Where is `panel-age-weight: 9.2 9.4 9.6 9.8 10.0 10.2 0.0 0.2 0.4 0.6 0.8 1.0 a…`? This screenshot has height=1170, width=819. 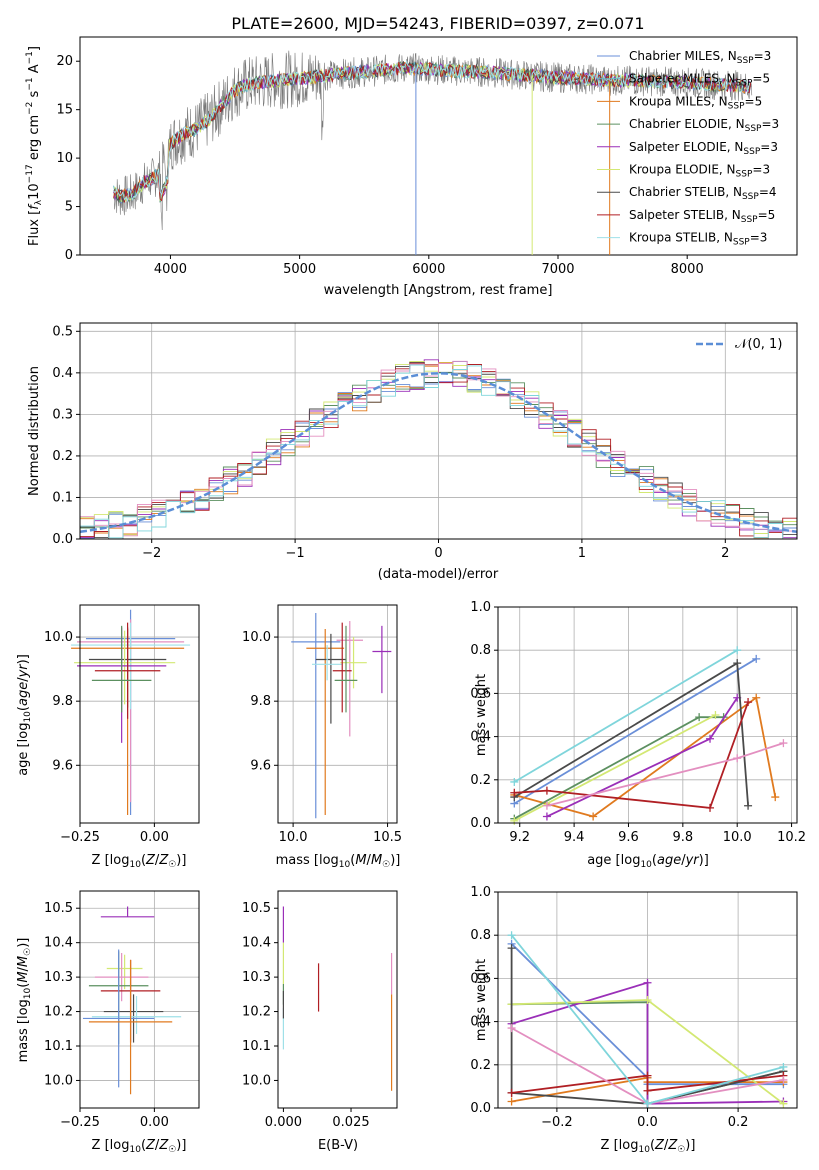 panel-age-weight: 9.2 9.4 9.6 9.8 10.0 10.2 0.0 0.2 0.4 0.6 0.8 1.0 a… is located at coordinates (638, 735).